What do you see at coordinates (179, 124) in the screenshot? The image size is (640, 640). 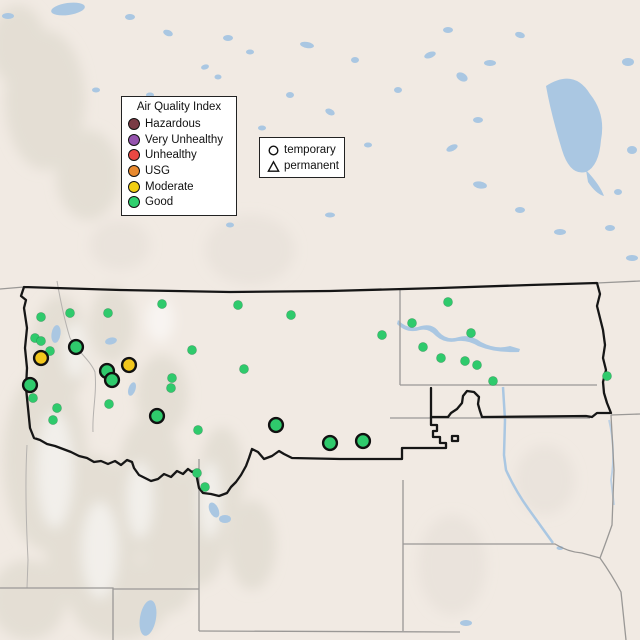 I see `aqi-legend-item-hazardous: Hazardous` at bounding box center [179, 124].